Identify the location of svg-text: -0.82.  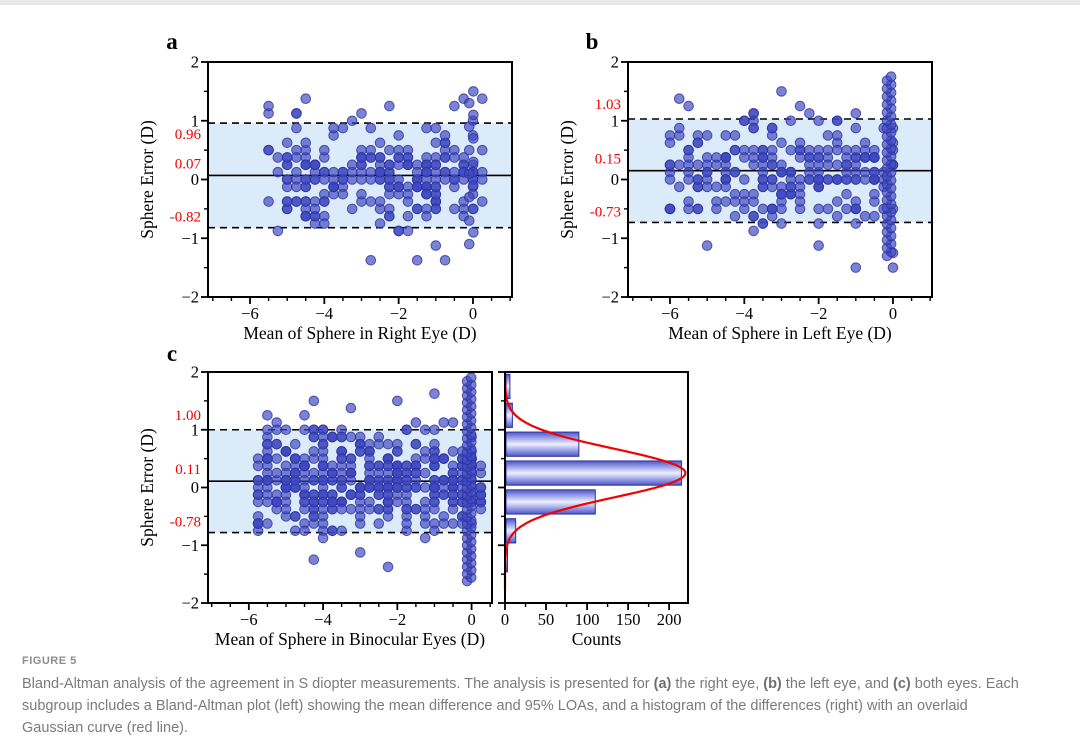
(185, 218).